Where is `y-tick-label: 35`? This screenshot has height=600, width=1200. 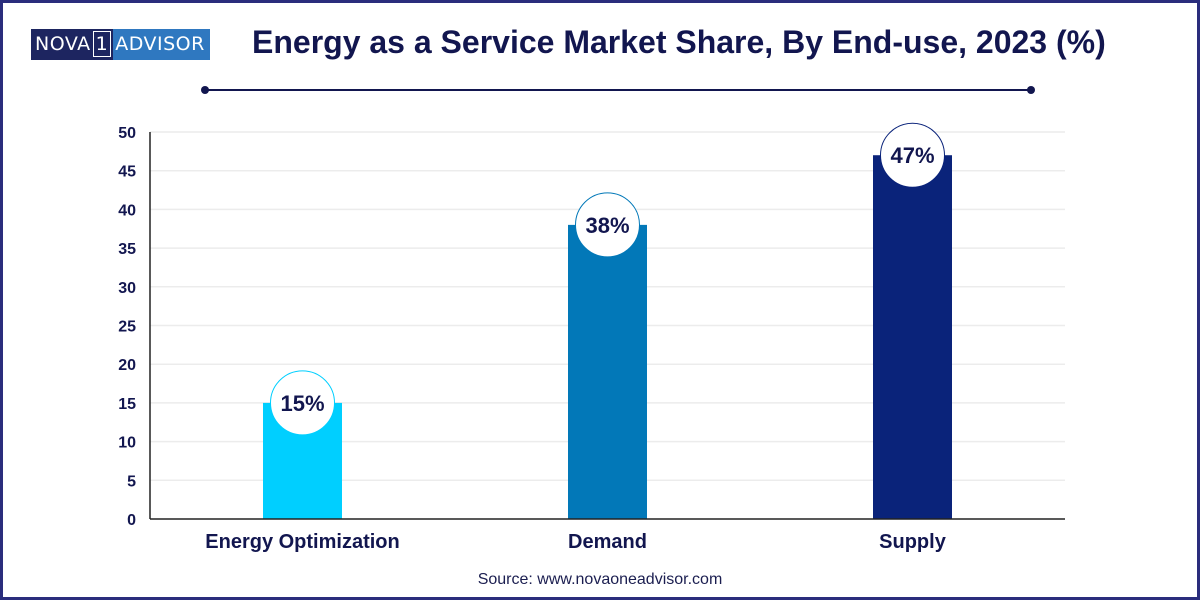 y-tick-label: 35 is located at coordinates (127, 249).